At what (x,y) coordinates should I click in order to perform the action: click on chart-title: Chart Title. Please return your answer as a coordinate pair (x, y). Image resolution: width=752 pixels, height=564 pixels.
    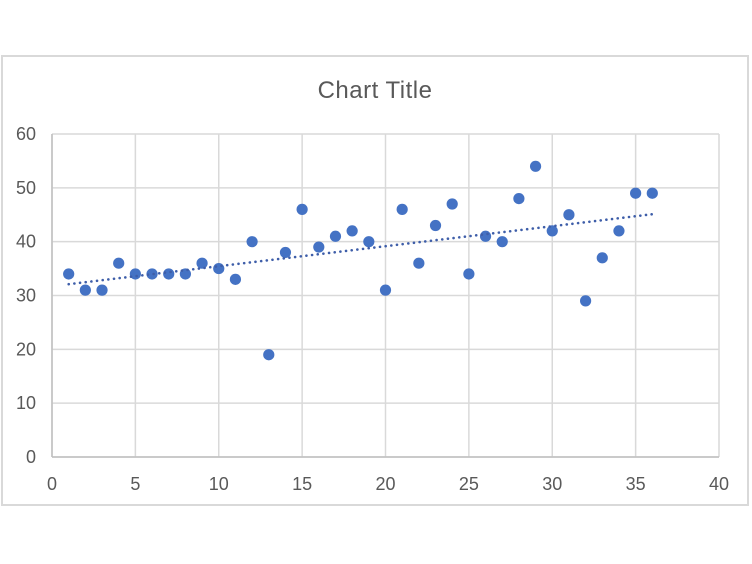
    Looking at the image, I should click on (375, 90).